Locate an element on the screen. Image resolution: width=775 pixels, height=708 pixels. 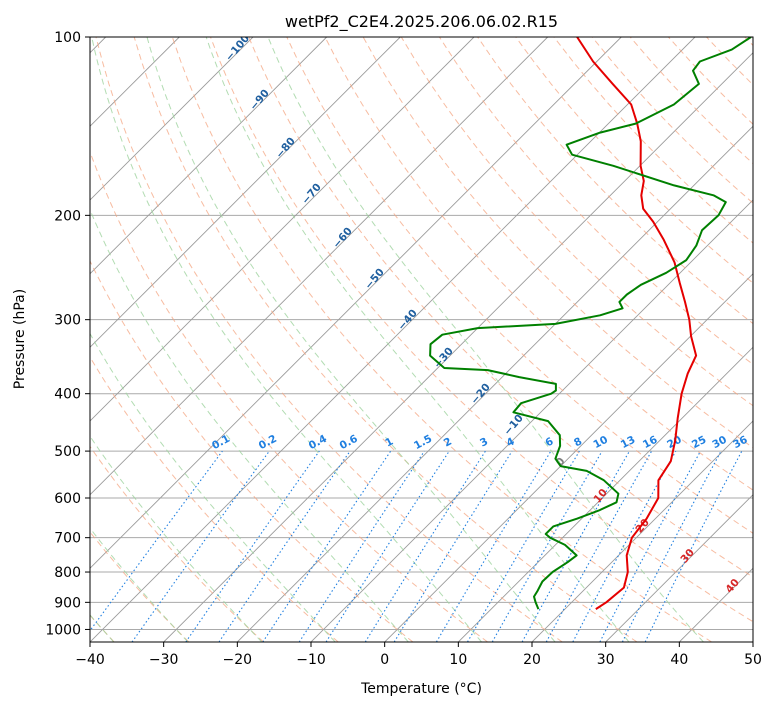
x-tick-label: 40 is located at coordinates (679, 660).